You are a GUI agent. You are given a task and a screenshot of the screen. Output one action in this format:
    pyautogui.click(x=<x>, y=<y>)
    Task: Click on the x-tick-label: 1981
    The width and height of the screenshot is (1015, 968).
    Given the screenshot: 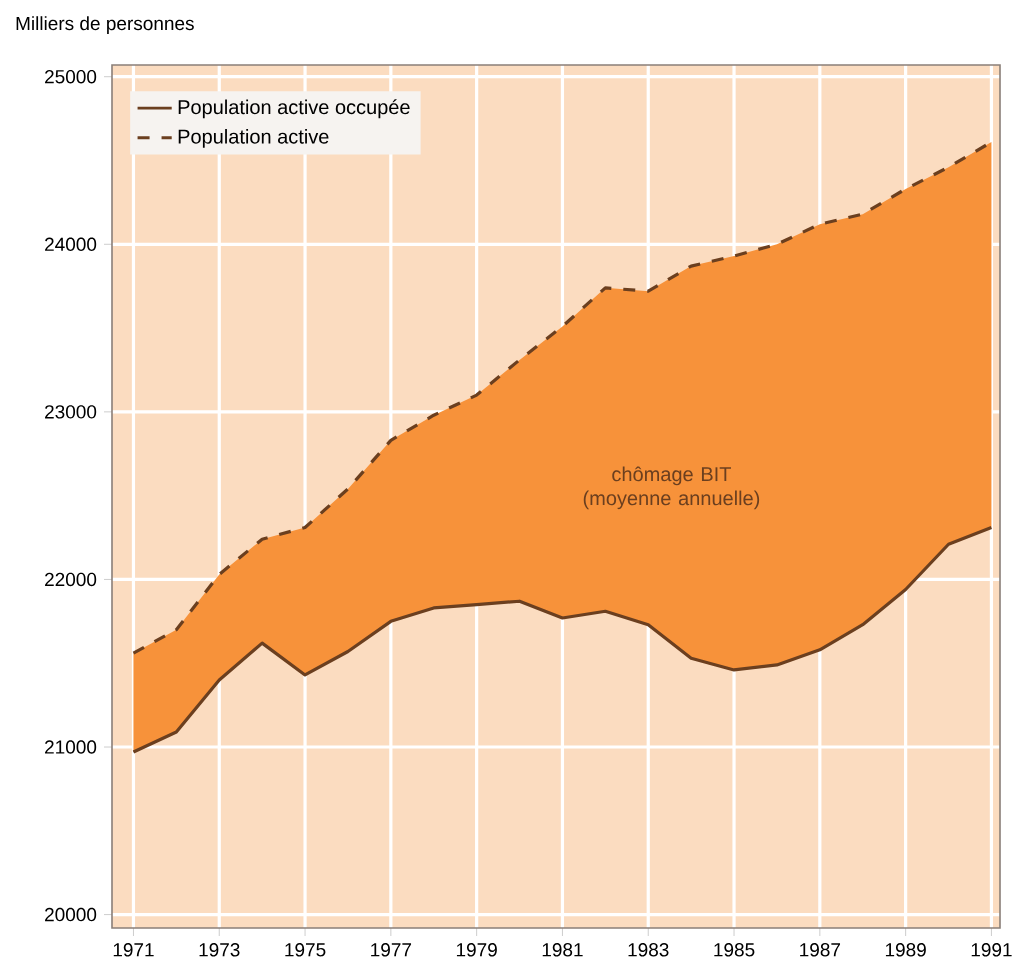 What is the action you would take?
    pyautogui.click(x=562, y=950)
    